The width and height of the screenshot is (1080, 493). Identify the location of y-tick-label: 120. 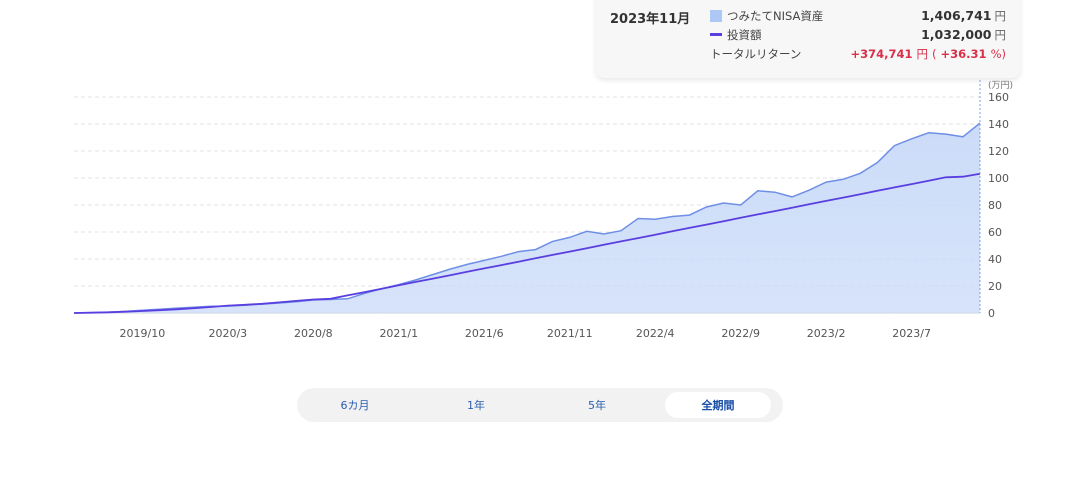
(998, 151).